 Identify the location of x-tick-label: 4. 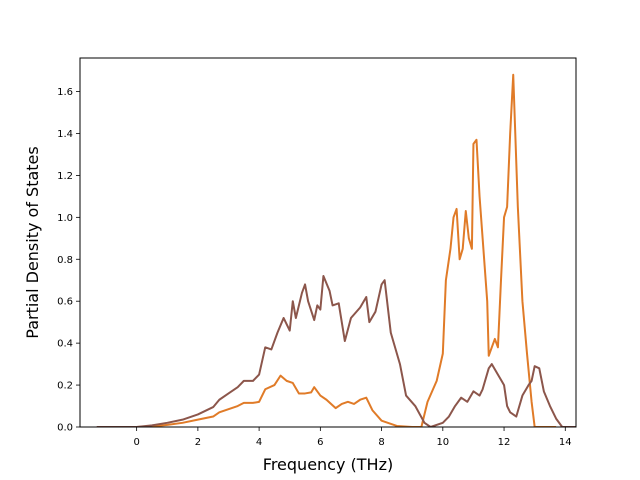
(259, 442).